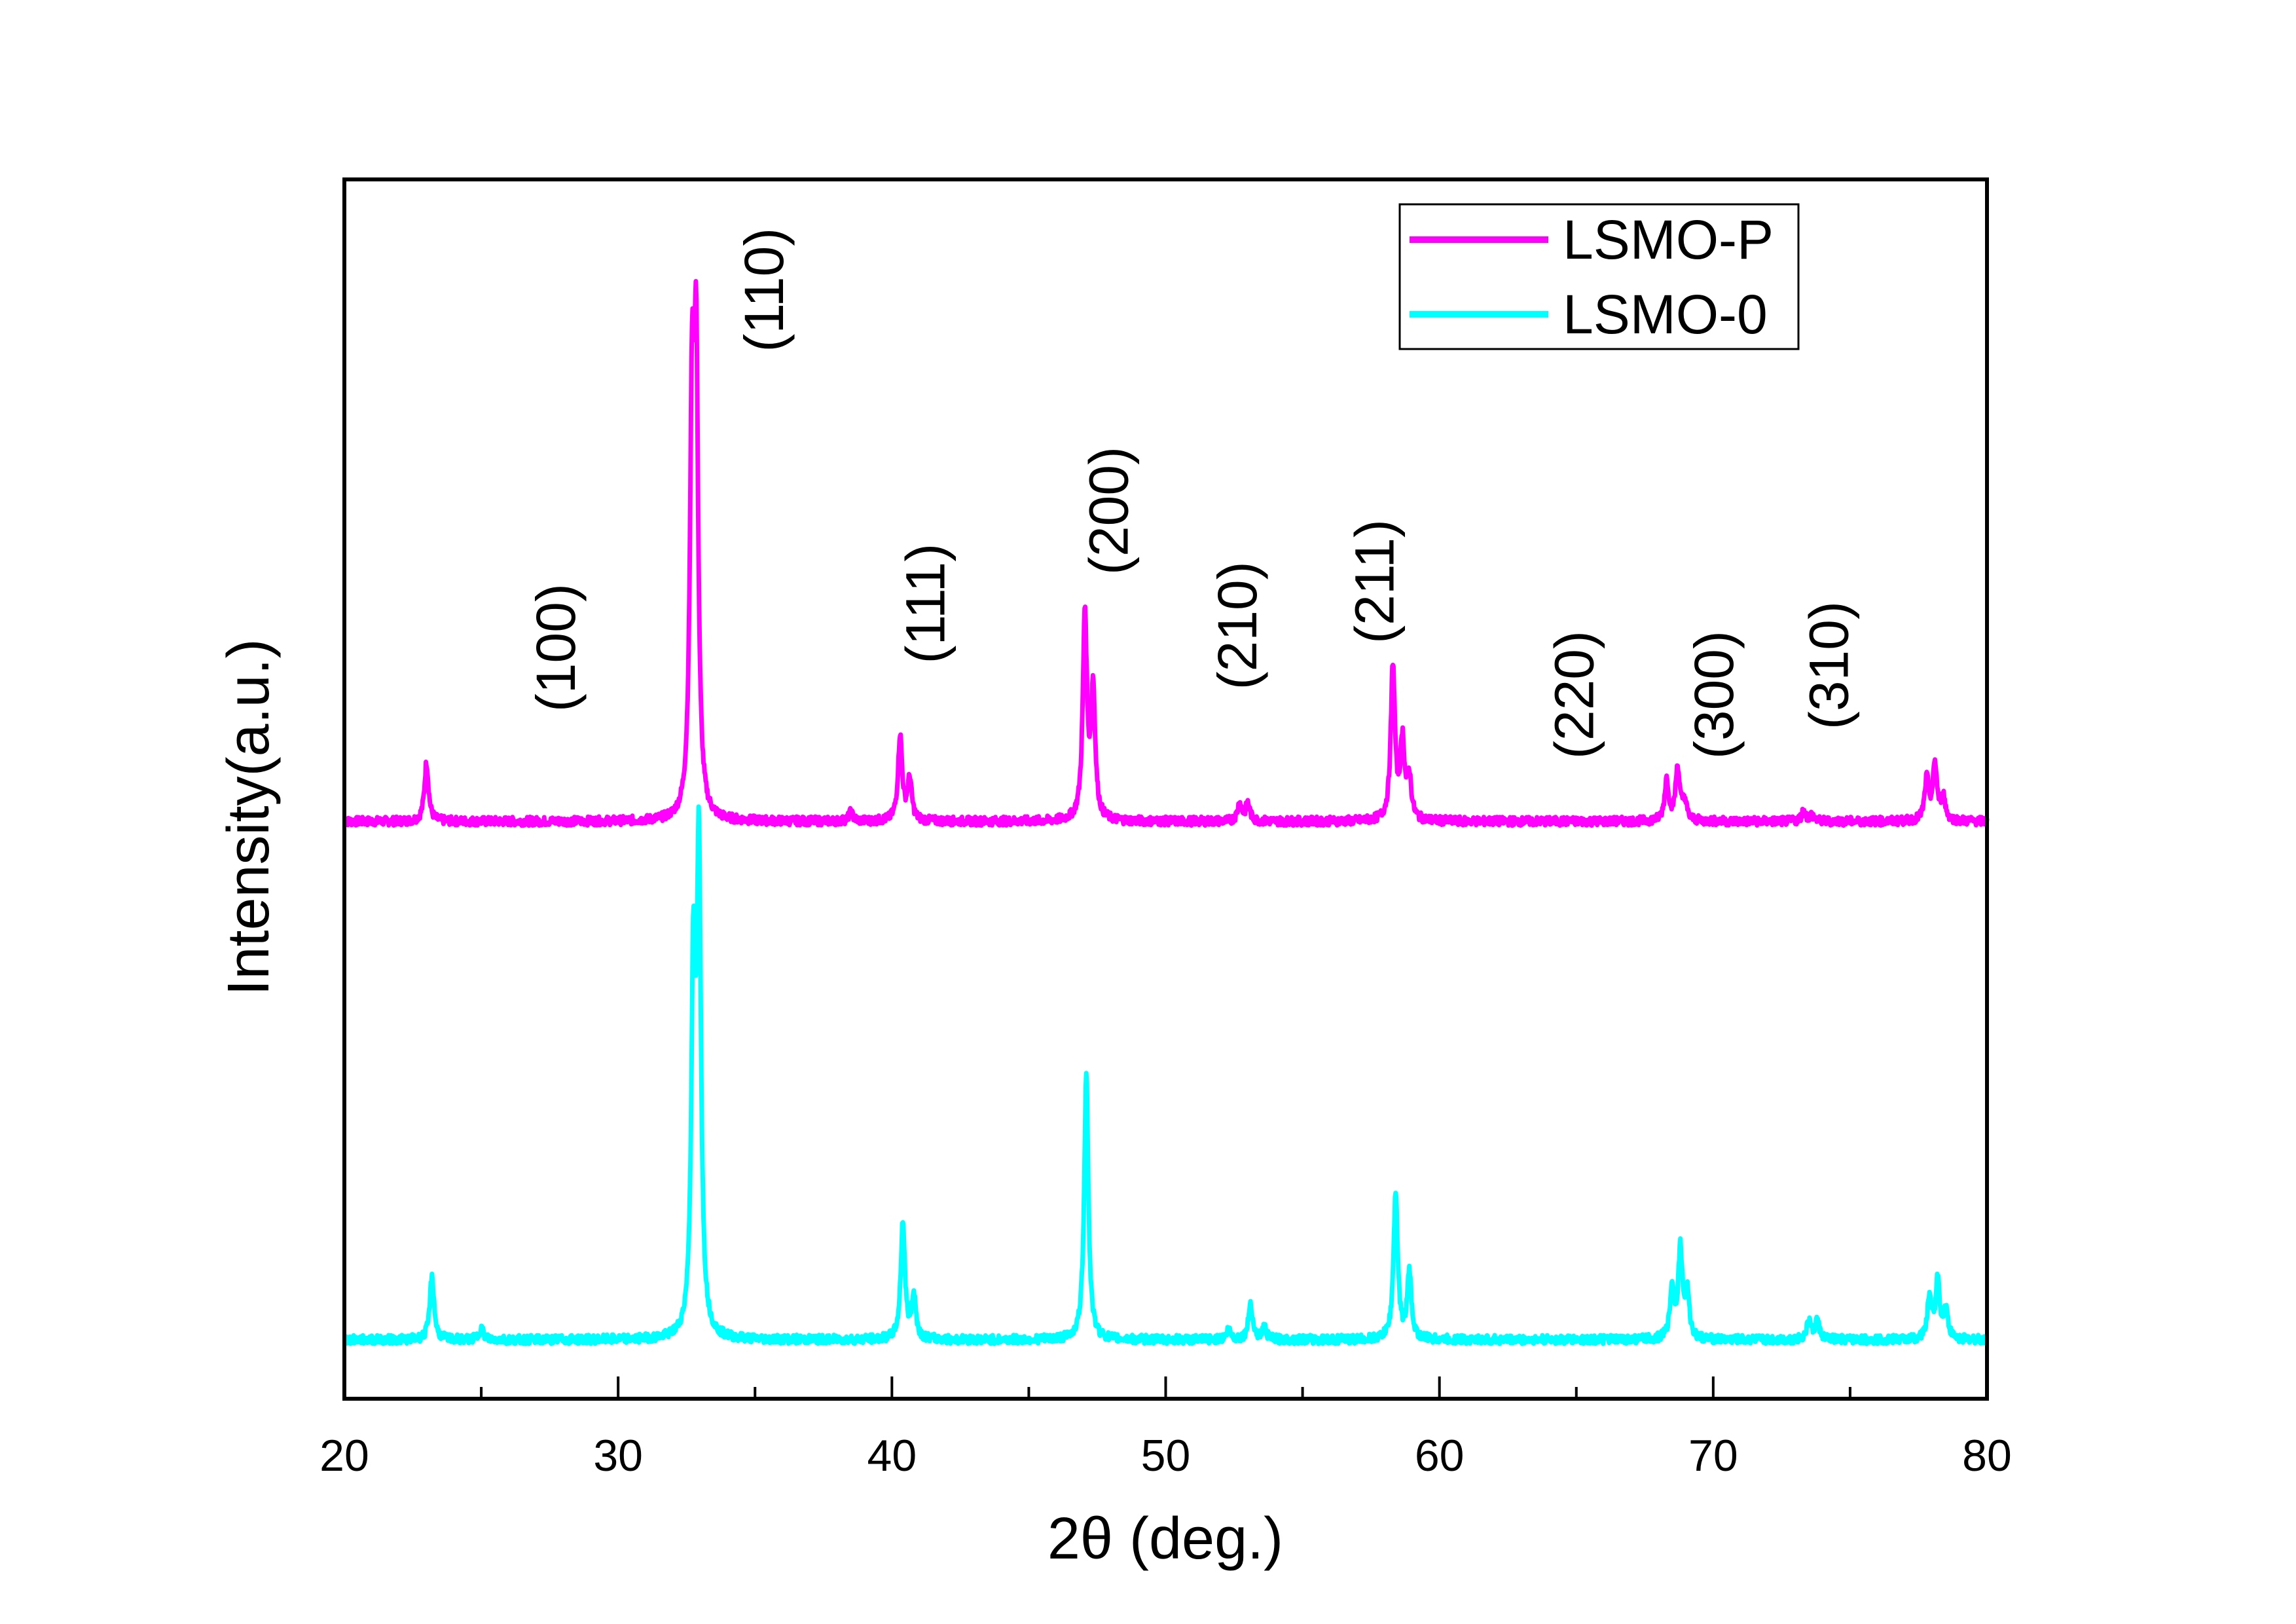 This screenshot has width=2296, height=1624. What do you see at coordinates (618, 1456) in the screenshot?
I see `x-tick-label: 30` at bounding box center [618, 1456].